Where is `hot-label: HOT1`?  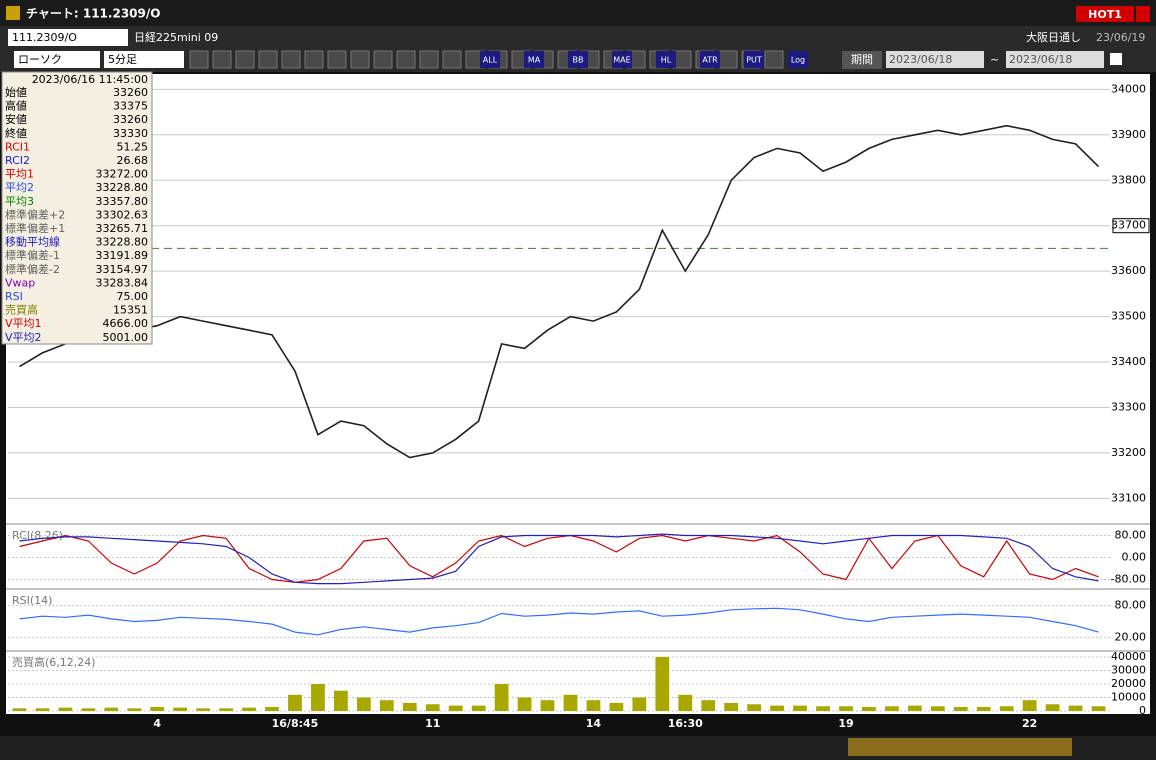
hot-label: HOT1 is located at coordinates (1105, 14).